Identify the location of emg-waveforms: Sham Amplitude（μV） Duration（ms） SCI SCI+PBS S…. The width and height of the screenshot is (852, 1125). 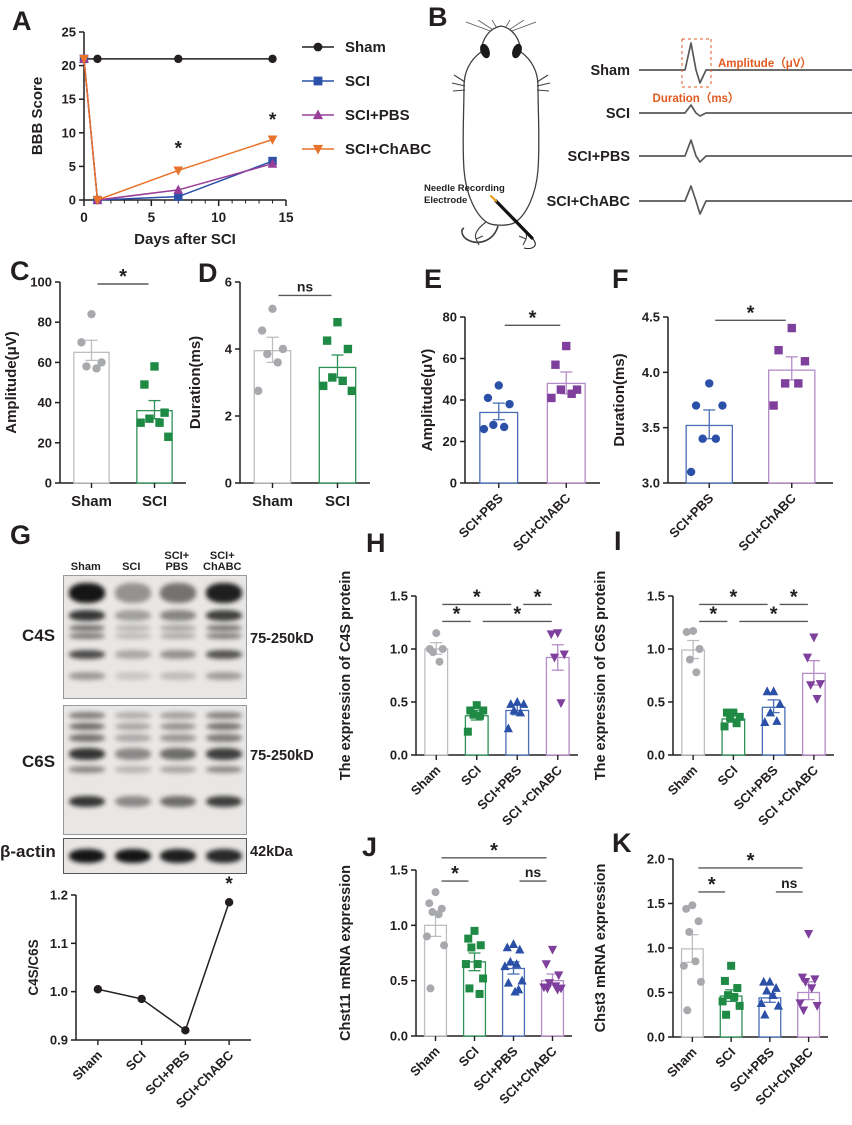
(693, 130).